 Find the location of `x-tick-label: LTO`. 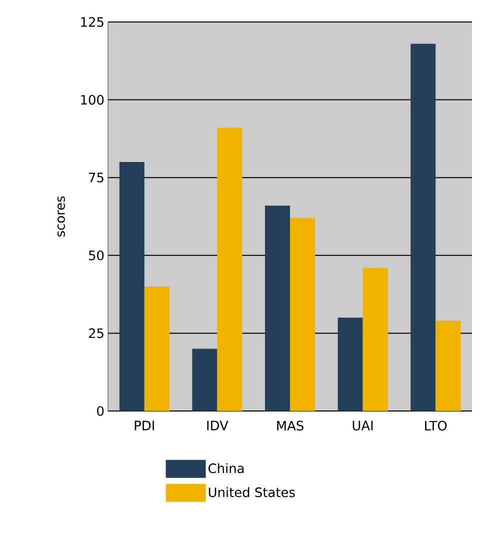

x-tick-label: LTO is located at coordinates (436, 425).